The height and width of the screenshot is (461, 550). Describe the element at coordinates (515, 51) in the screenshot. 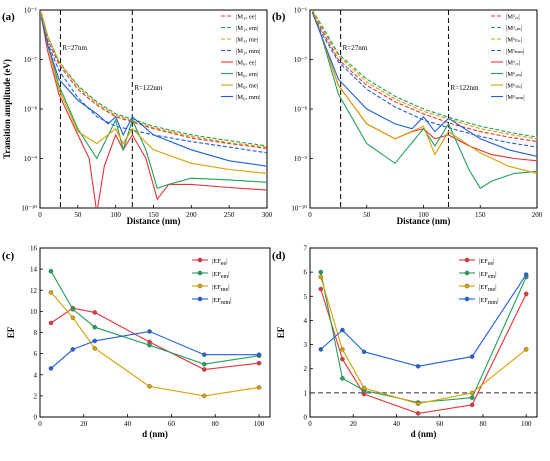

I see `legend-entry: |M¹ₘₘ|` at that location.